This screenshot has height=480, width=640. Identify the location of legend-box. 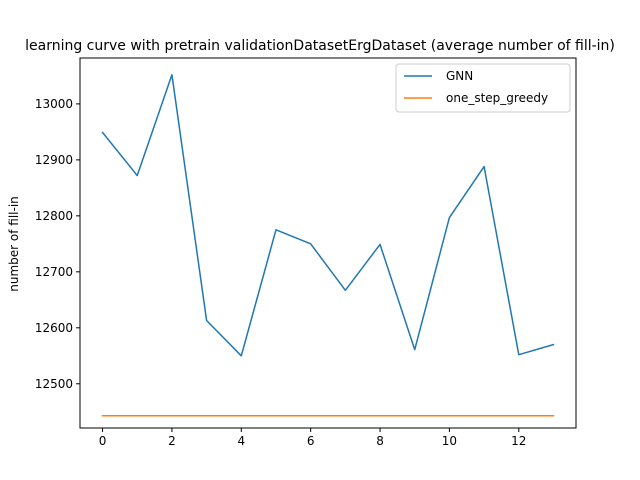
(483, 88).